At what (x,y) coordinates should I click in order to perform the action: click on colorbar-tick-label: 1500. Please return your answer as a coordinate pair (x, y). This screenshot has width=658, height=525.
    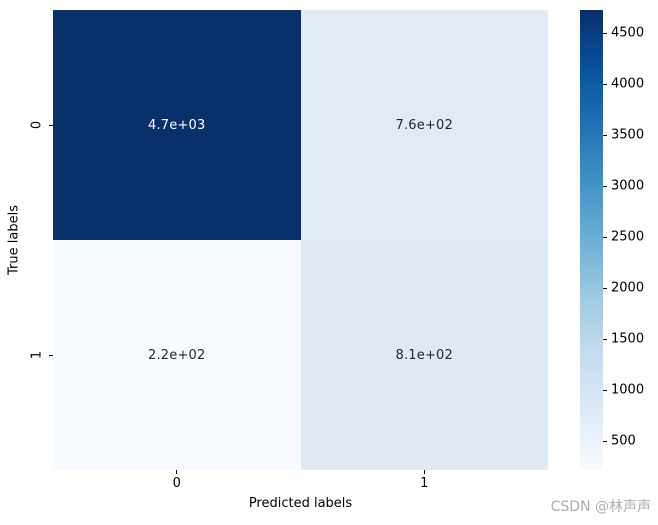
    Looking at the image, I should click on (628, 339).